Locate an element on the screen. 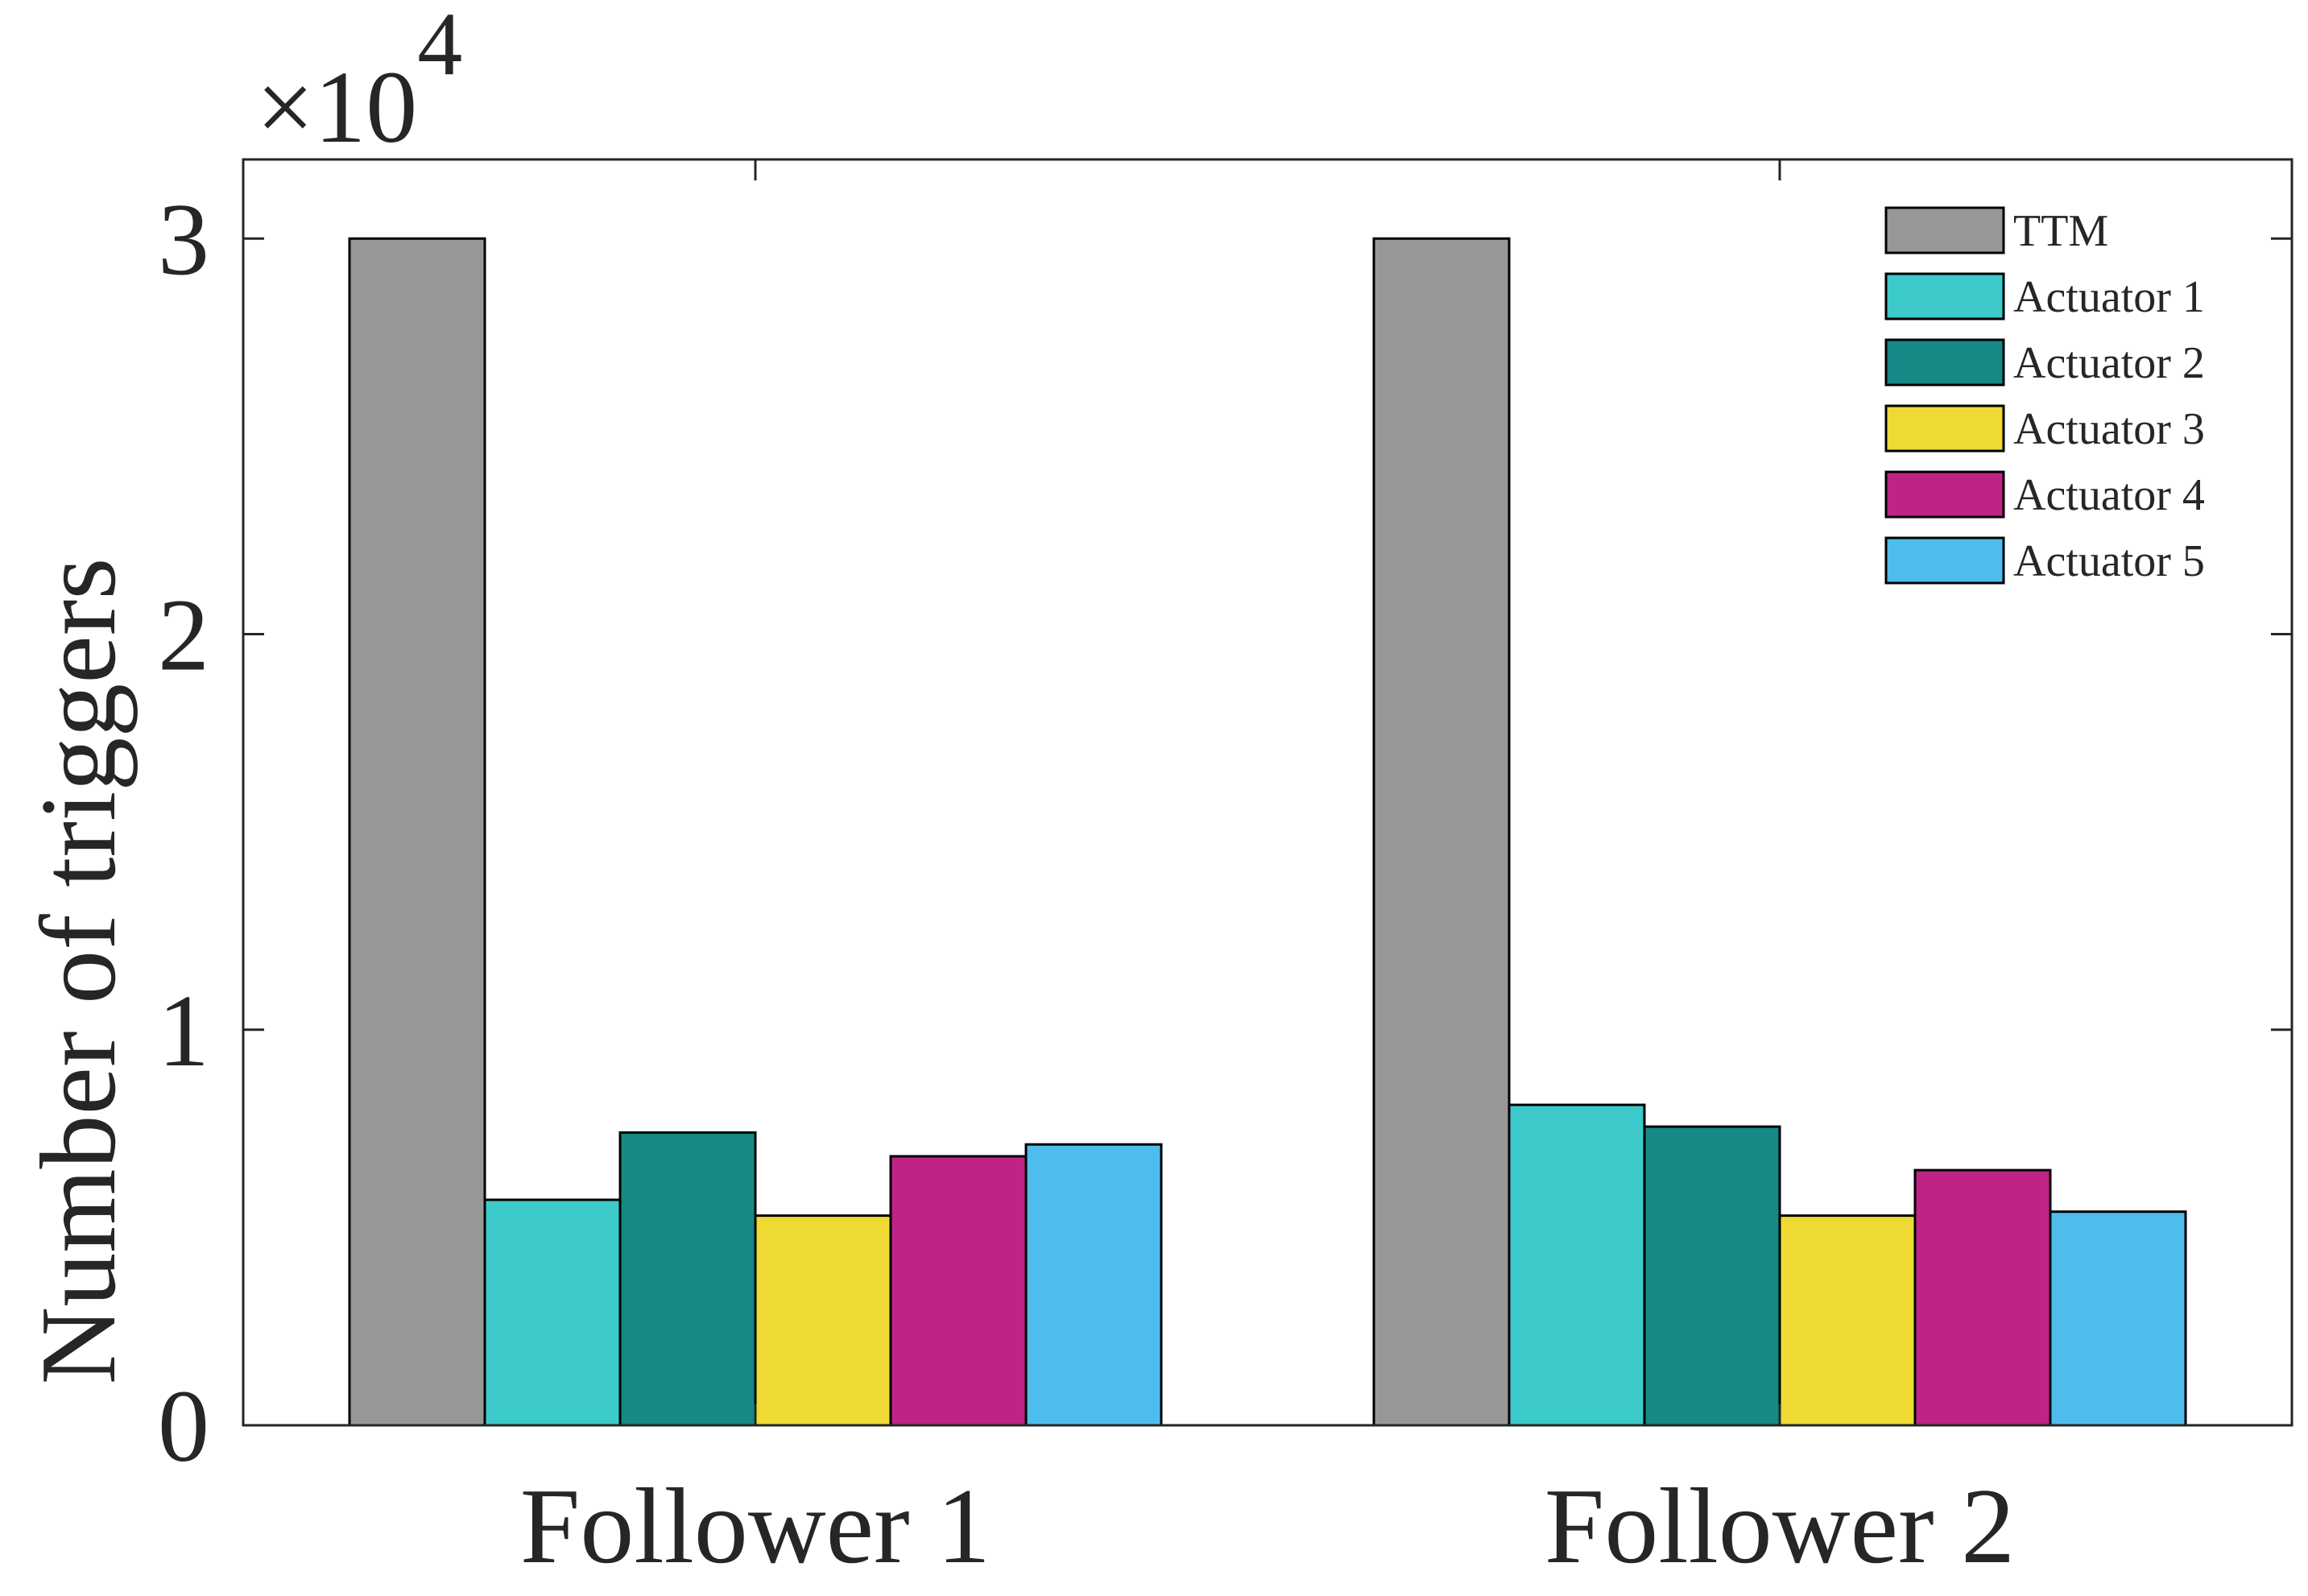 The width and height of the screenshot is (2308, 1596). legend-label-actuator-2: Actuator 2 is located at coordinates (2109, 363).